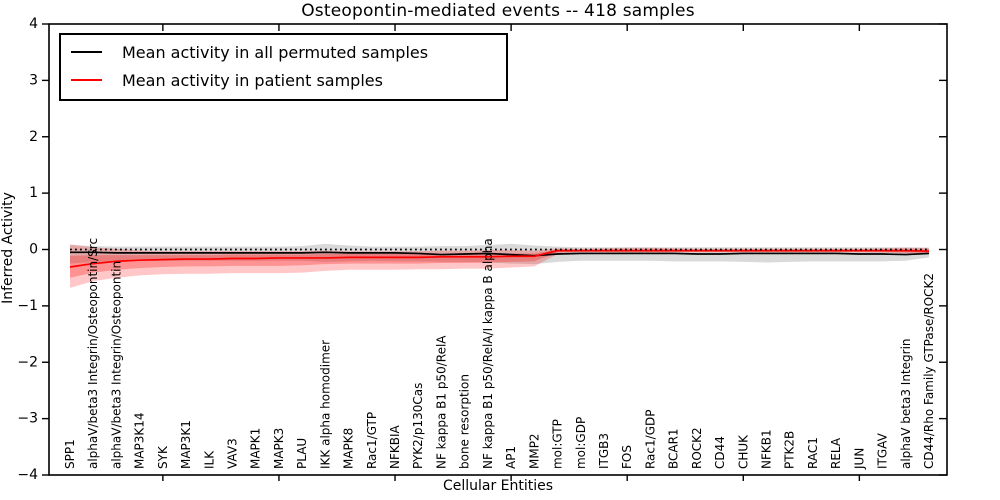 This screenshot has height=500, width=1000. I want to click on x-category-label: MMP2, so click(534, 451).